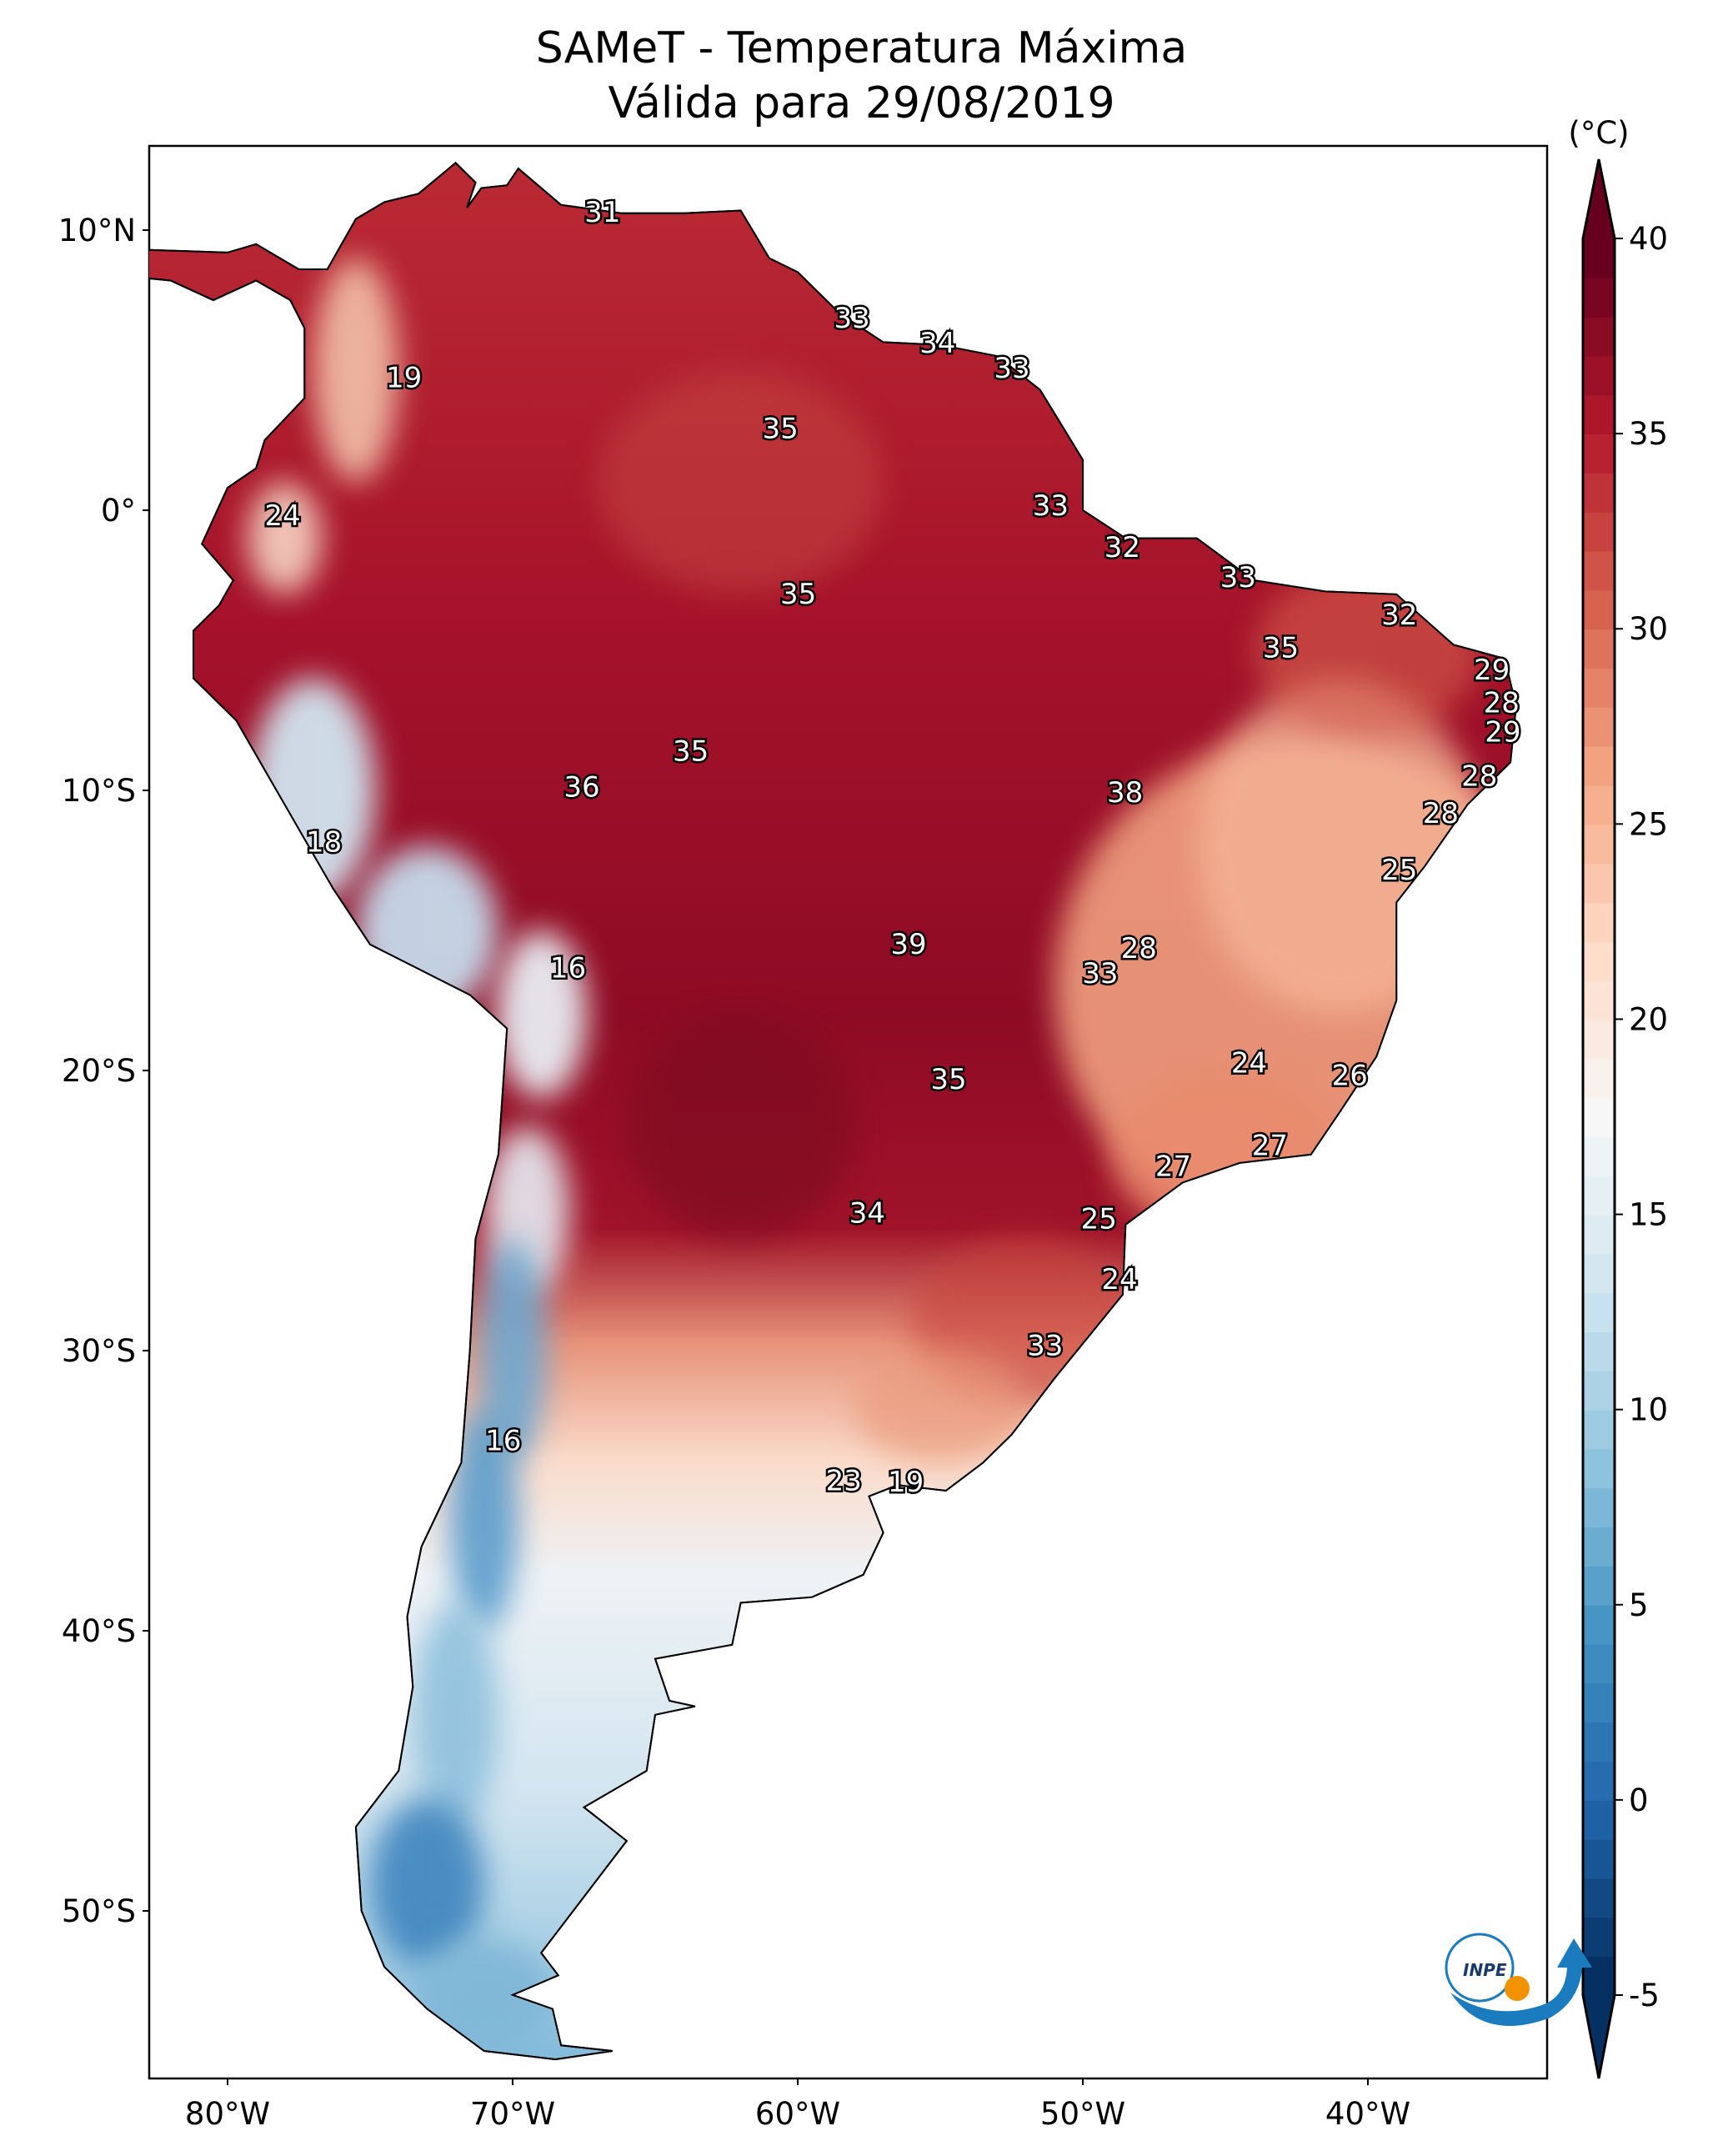 The image size is (1723, 2156). I want to click on lat-tick-label: 20°S, so click(99, 1071).